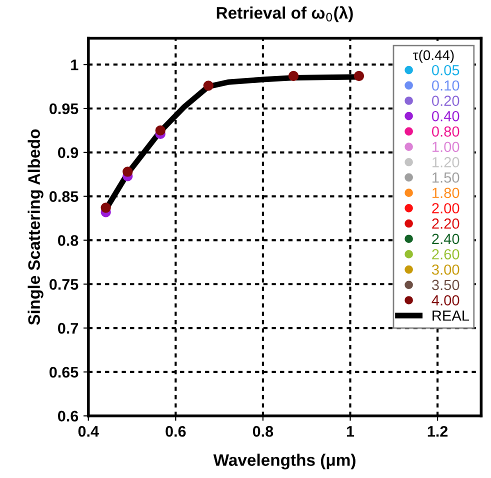 The width and height of the screenshot is (491, 478). What do you see at coordinates (68, 416) in the screenshot?
I see `y-tick-label: 0.6` at bounding box center [68, 416].